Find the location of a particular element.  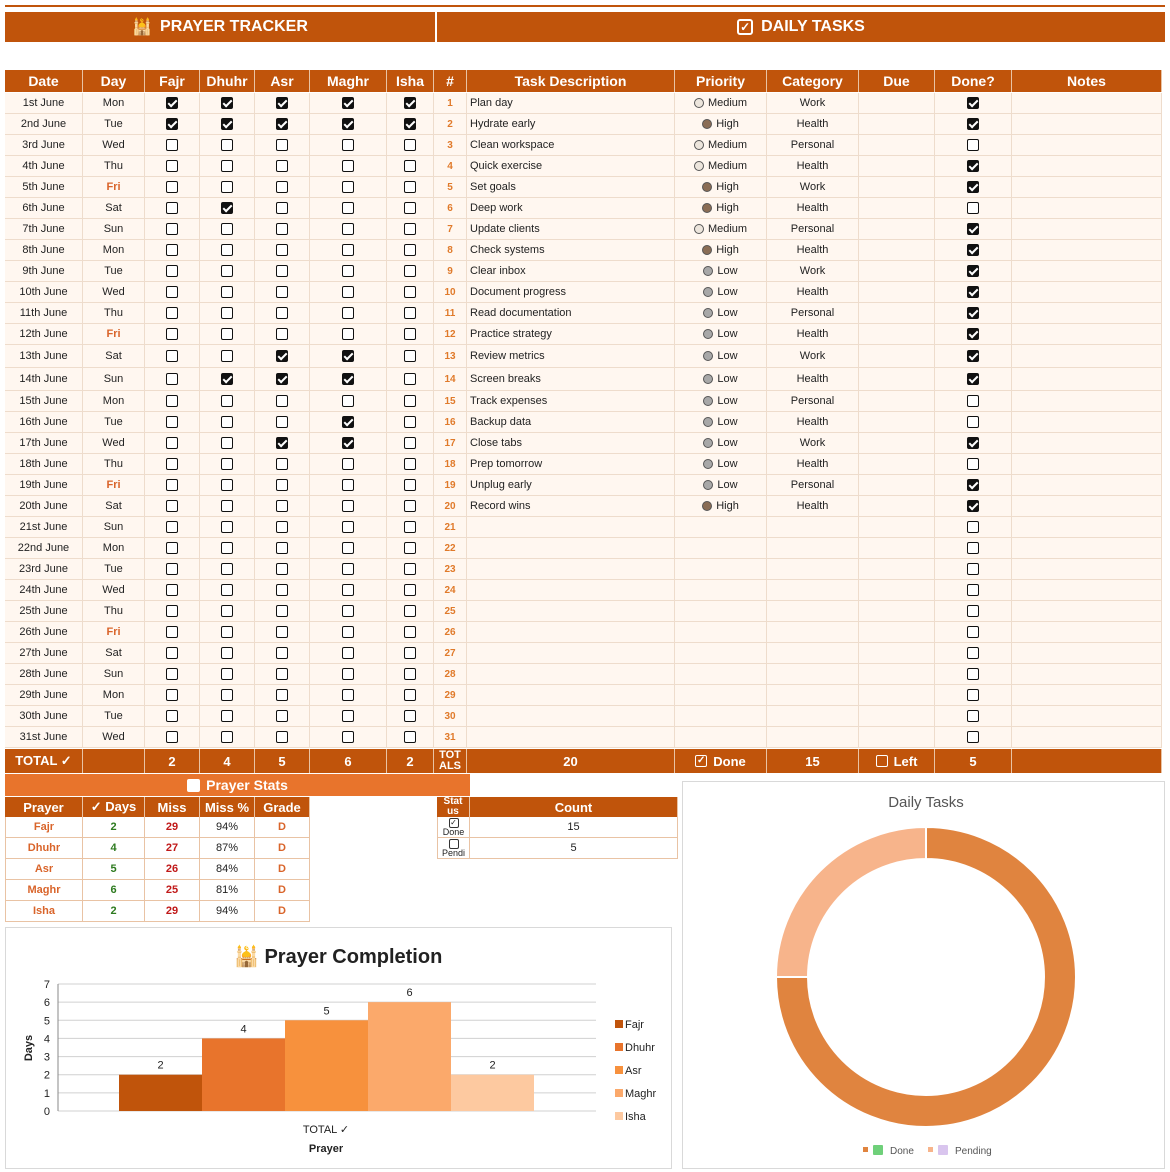

priority-cell: Medium is located at coordinates (721, 103).